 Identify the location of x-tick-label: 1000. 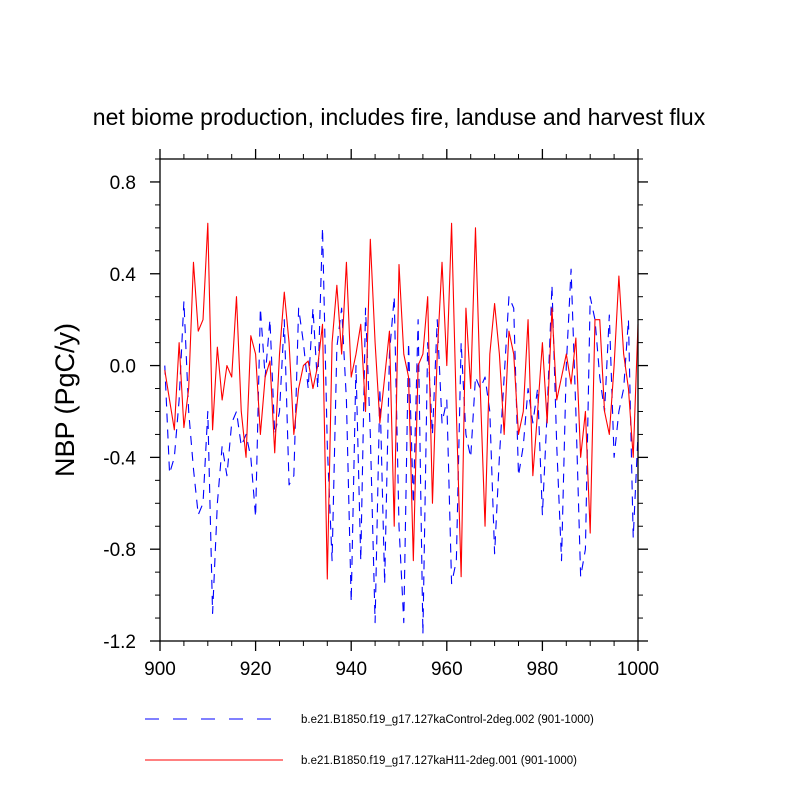
(638, 669).